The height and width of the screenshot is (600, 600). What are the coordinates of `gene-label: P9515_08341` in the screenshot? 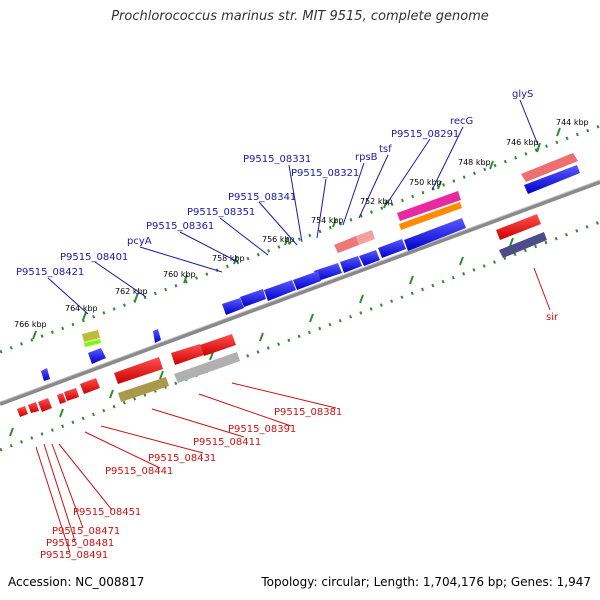 It's located at (262, 197).